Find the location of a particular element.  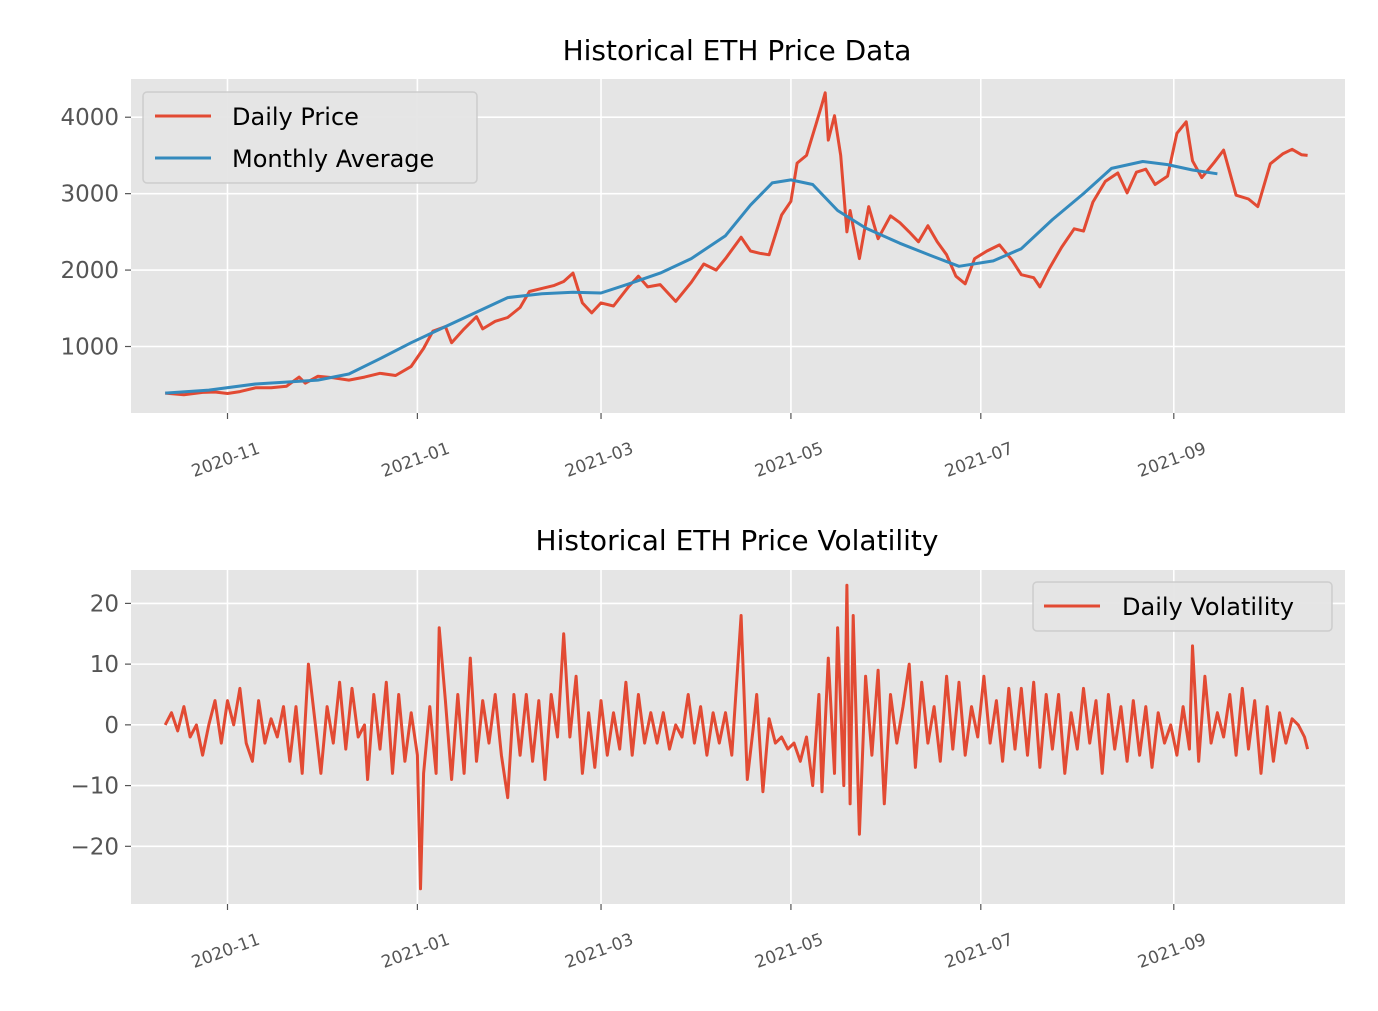

price-xtick-label: 2021-07 is located at coordinates (979, 460).